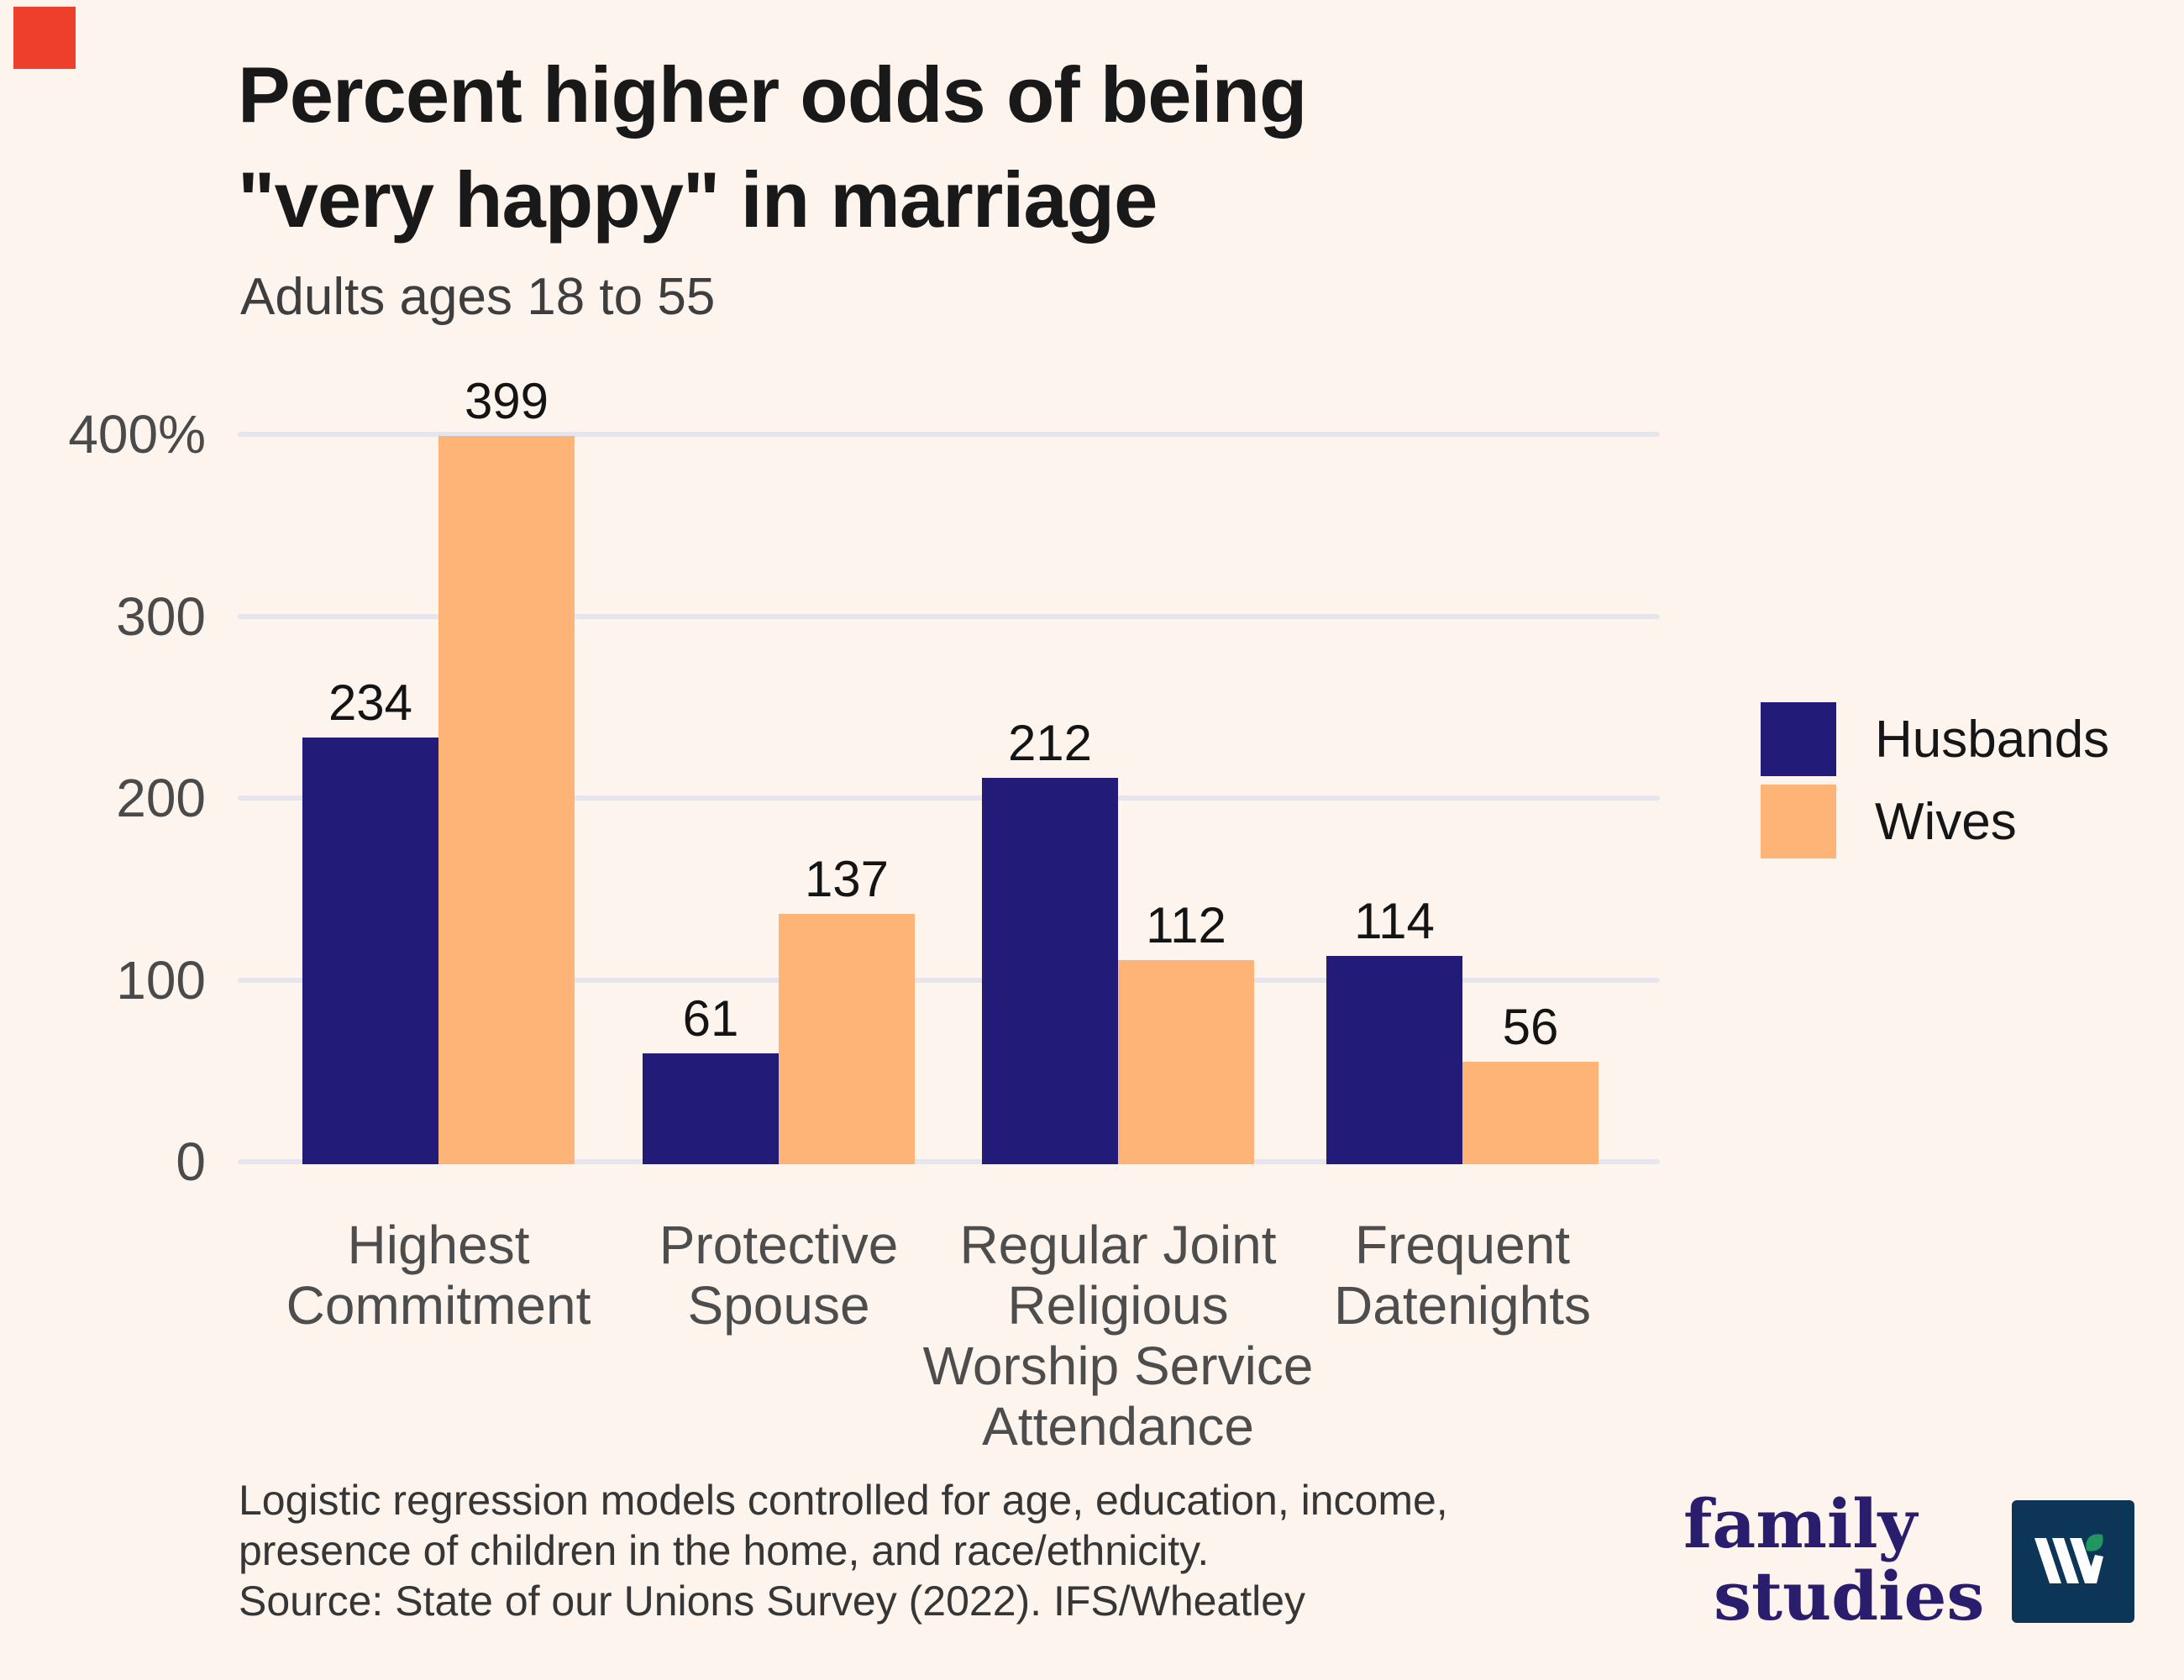 The image size is (2184, 1680). What do you see at coordinates (1530, 1027) in the screenshot?
I see `bar-value-label: 56` at bounding box center [1530, 1027].